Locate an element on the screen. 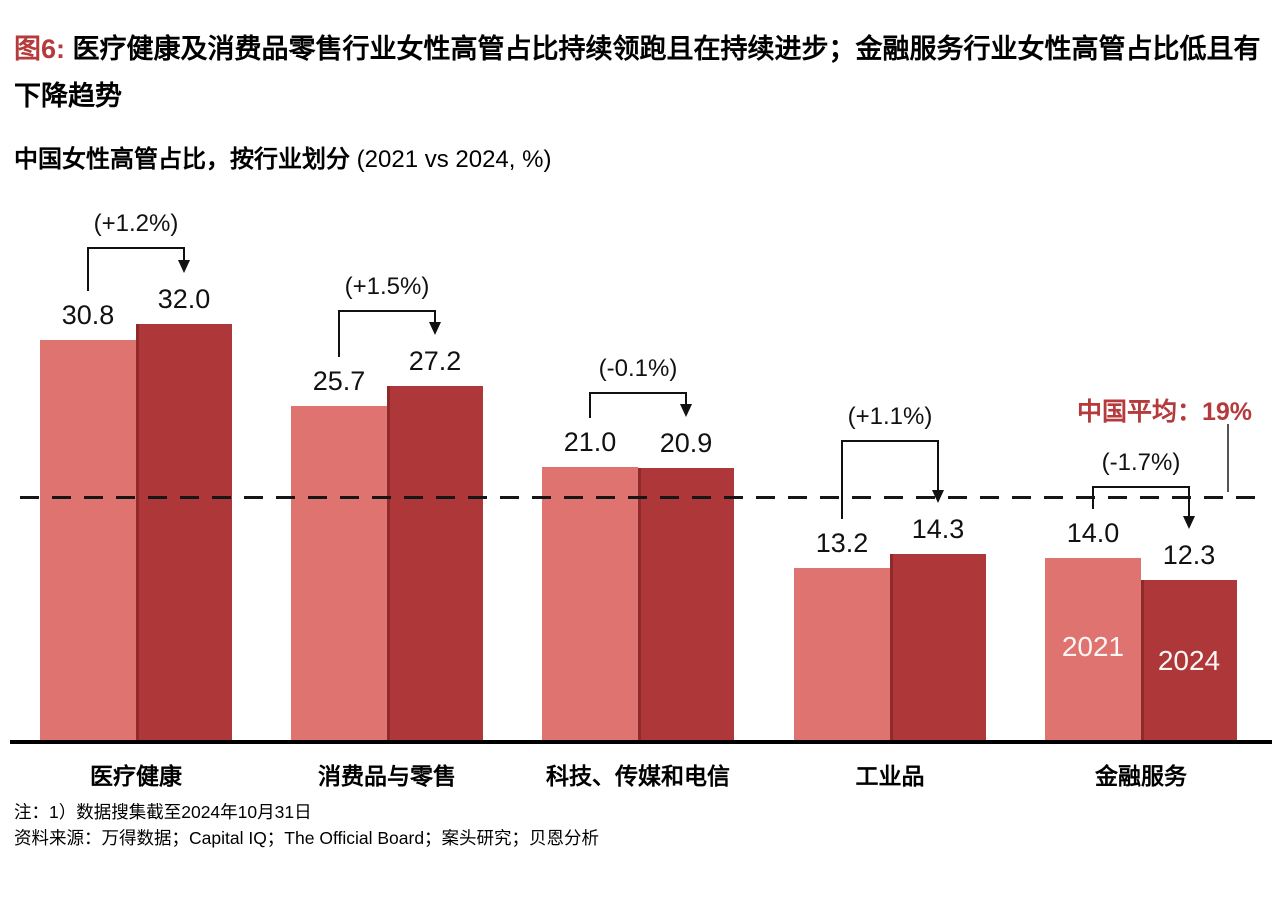 Image resolution: width=1280 pixels, height=914 pixels. value-2021-1: 30.8 is located at coordinates (88, 314).